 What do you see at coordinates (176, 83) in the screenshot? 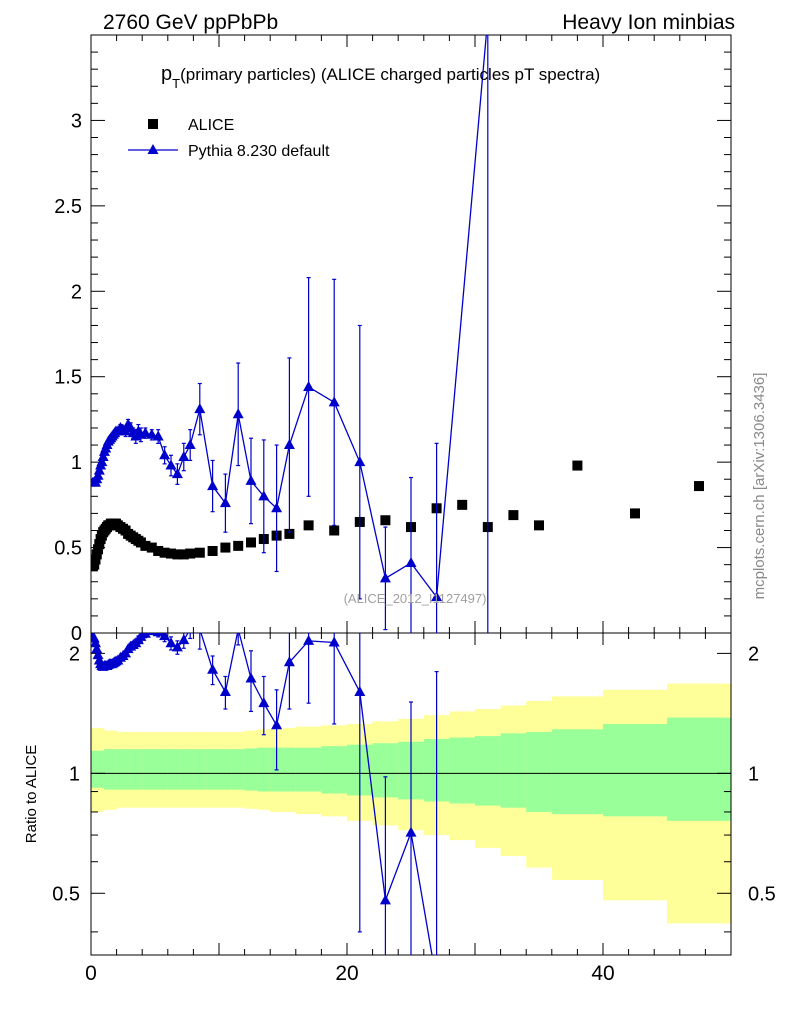
I see `plot-title-subscript: T` at bounding box center [176, 83].